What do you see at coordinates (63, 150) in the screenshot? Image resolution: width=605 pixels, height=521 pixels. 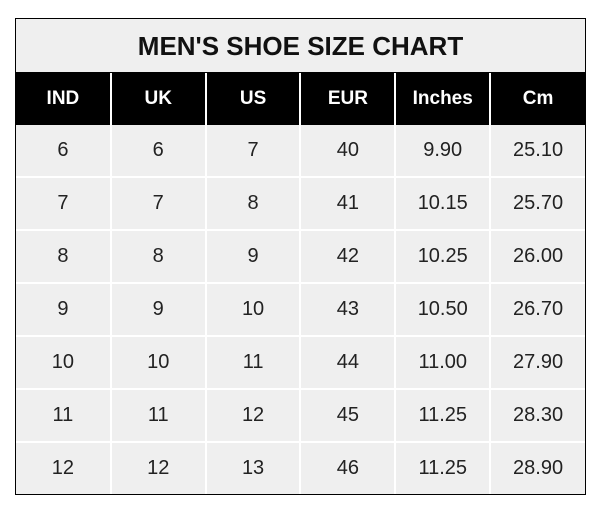 I see `cell-ind: 6` at bounding box center [63, 150].